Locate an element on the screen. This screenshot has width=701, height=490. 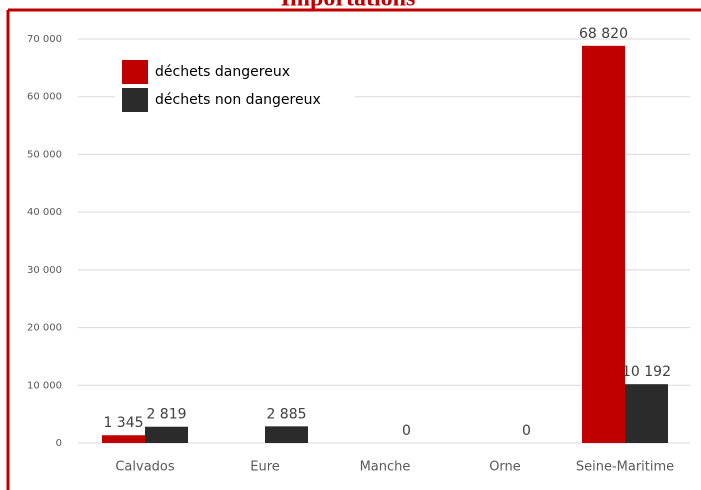
x-tick-label: Seine-Maritime is located at coordinates (625, 467).